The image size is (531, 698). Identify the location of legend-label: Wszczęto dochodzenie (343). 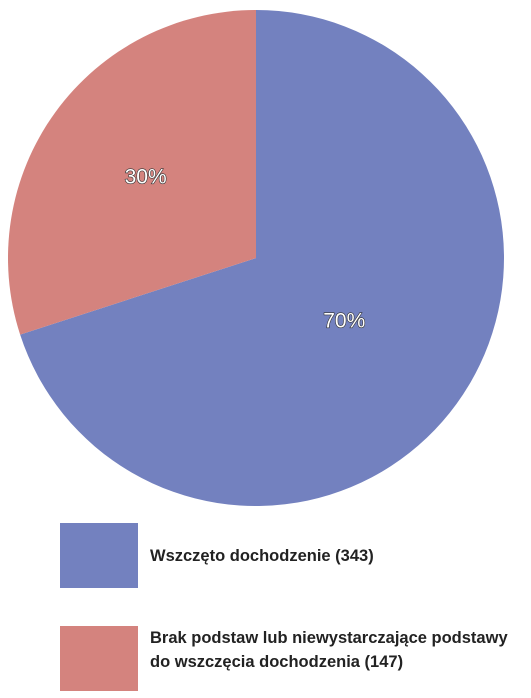
(262, 555).